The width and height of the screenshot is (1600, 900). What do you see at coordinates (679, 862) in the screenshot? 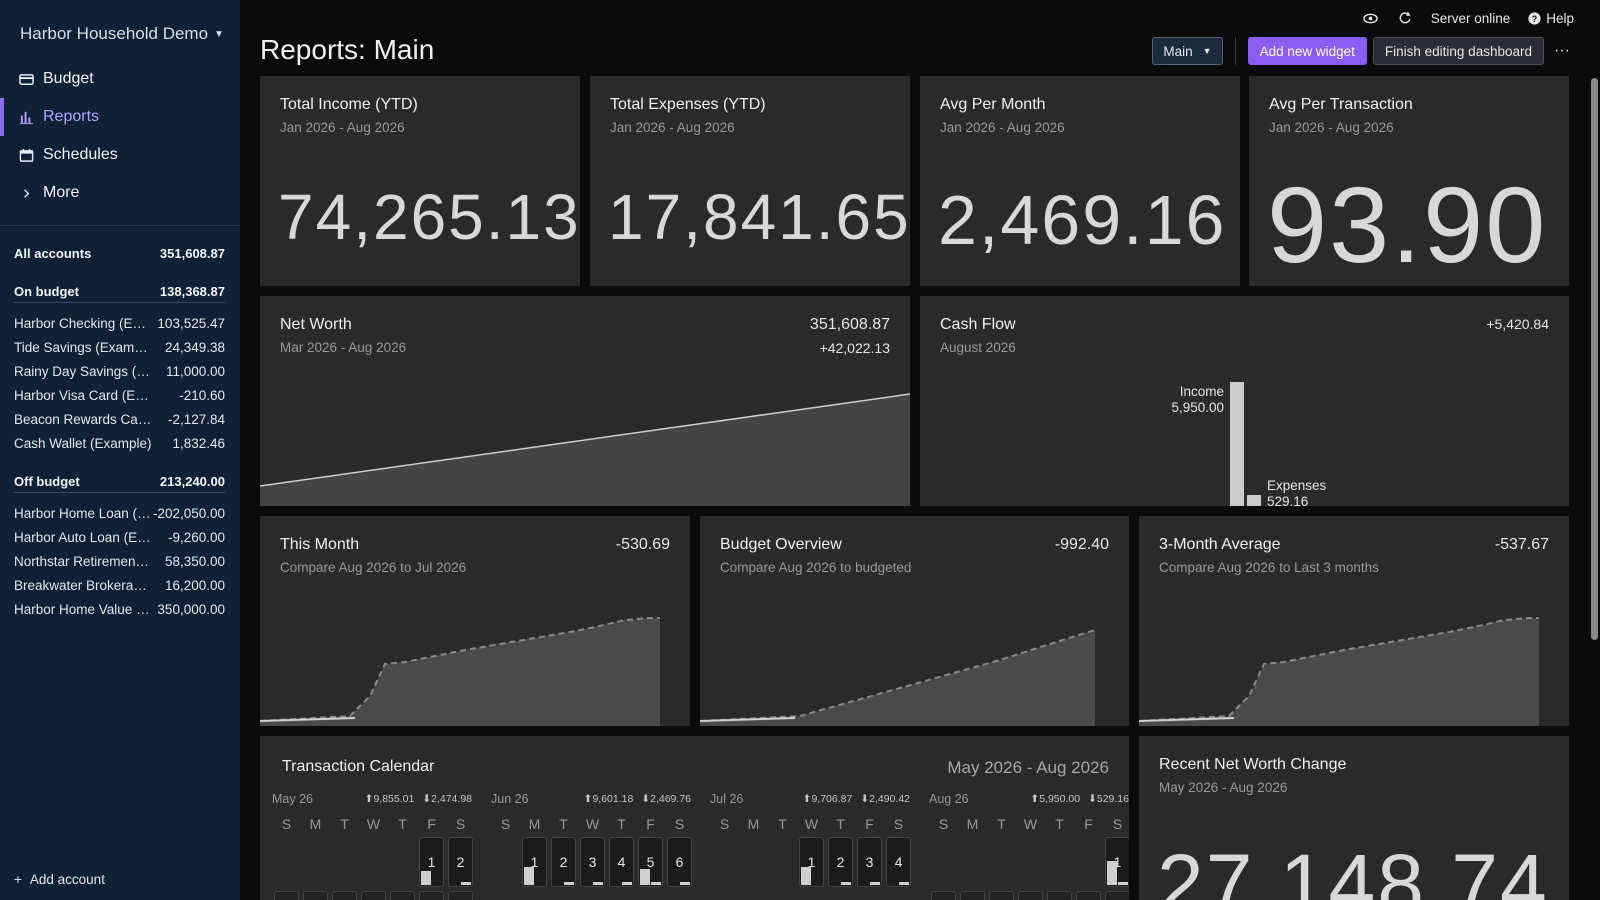
I see `calendar-day: 6` at bounding box center [679, 862].